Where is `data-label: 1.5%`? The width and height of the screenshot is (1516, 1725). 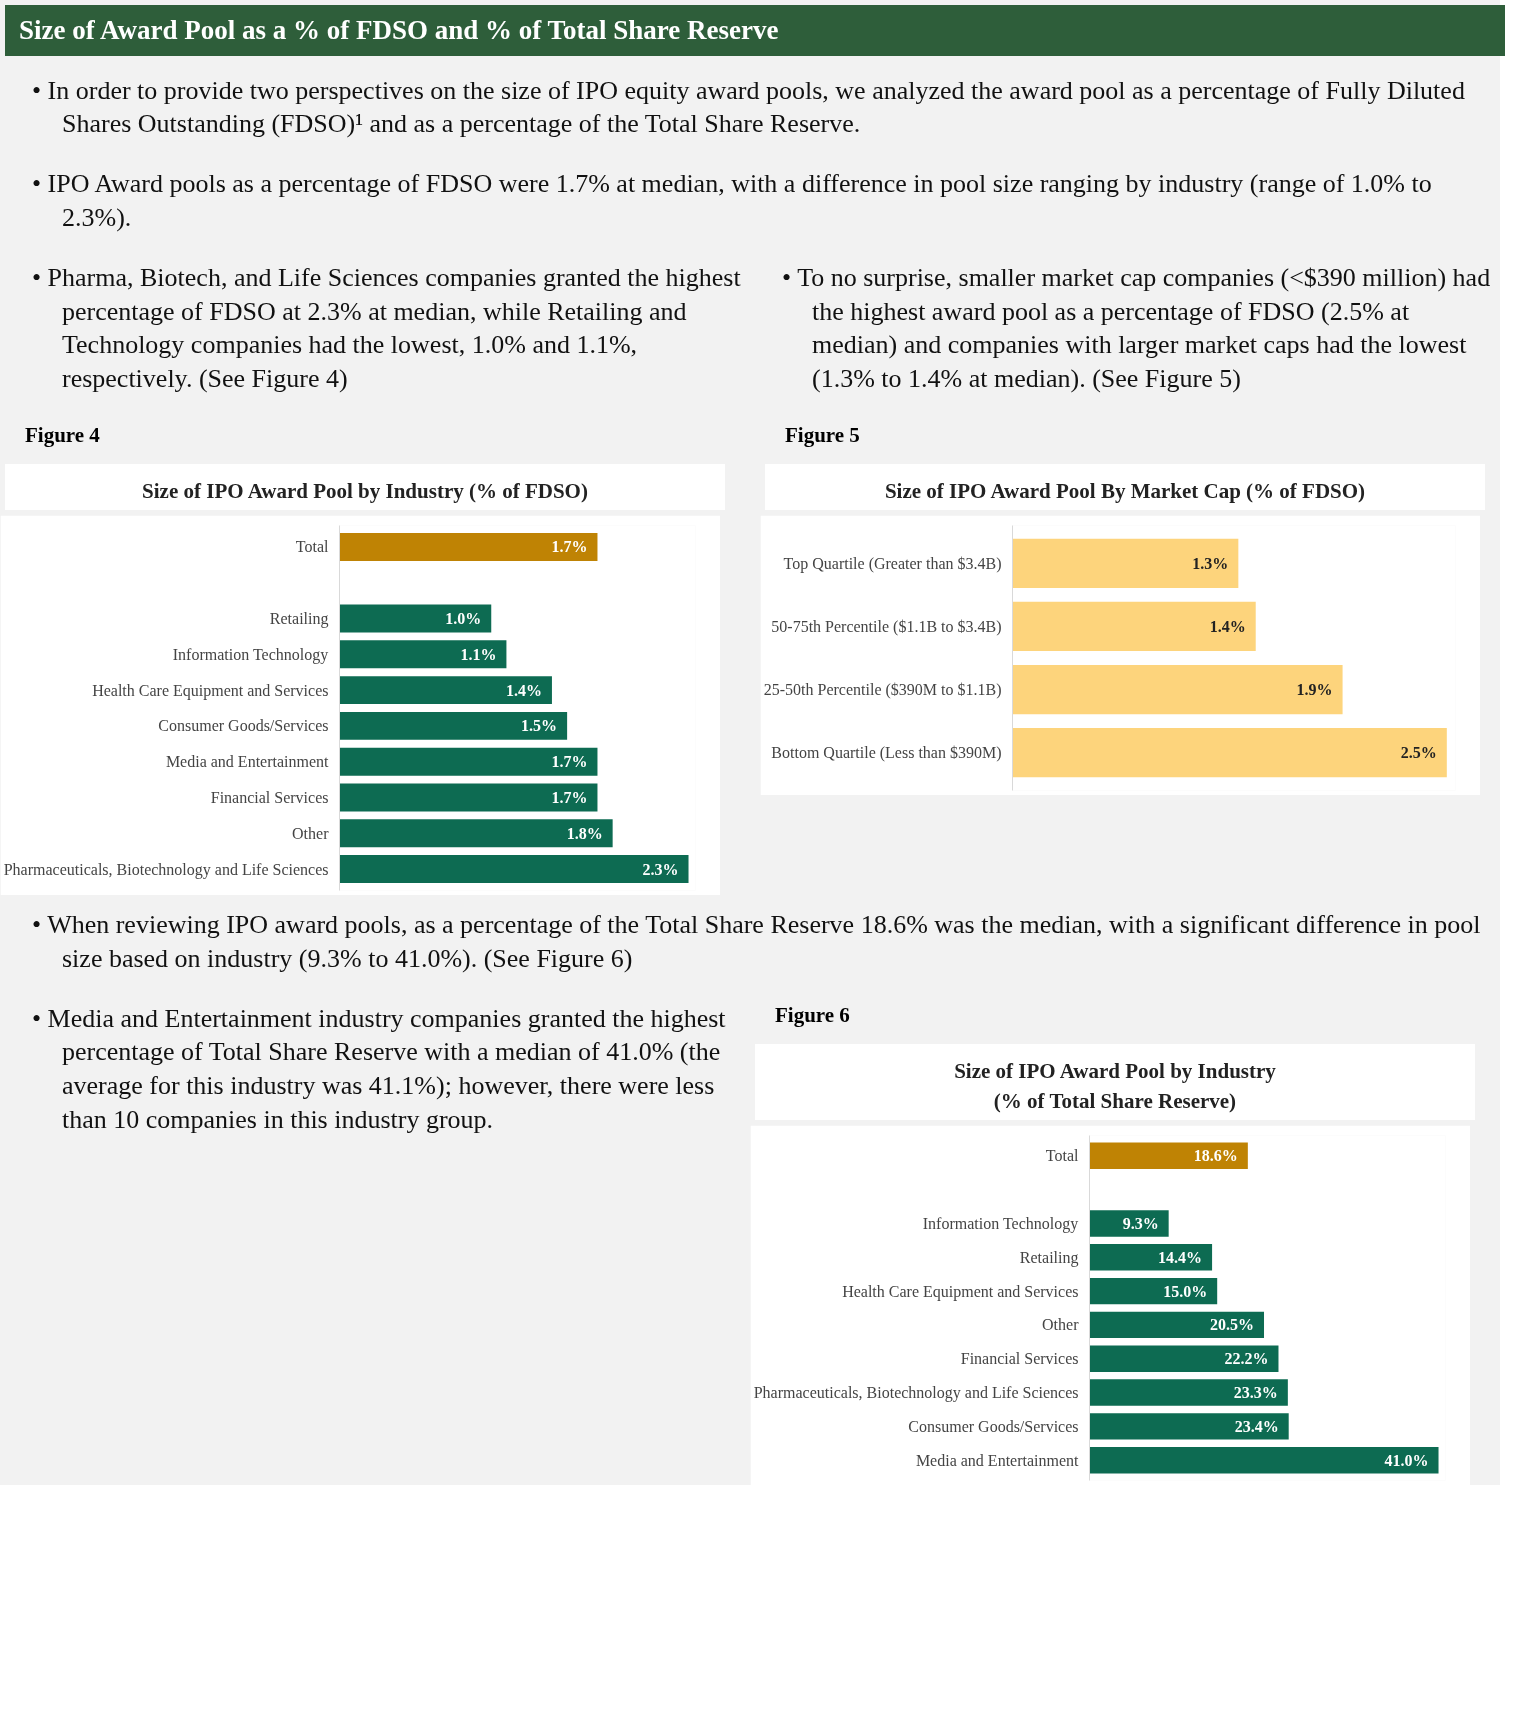
data-label: 1.5% is located at coordinates (539, 726).